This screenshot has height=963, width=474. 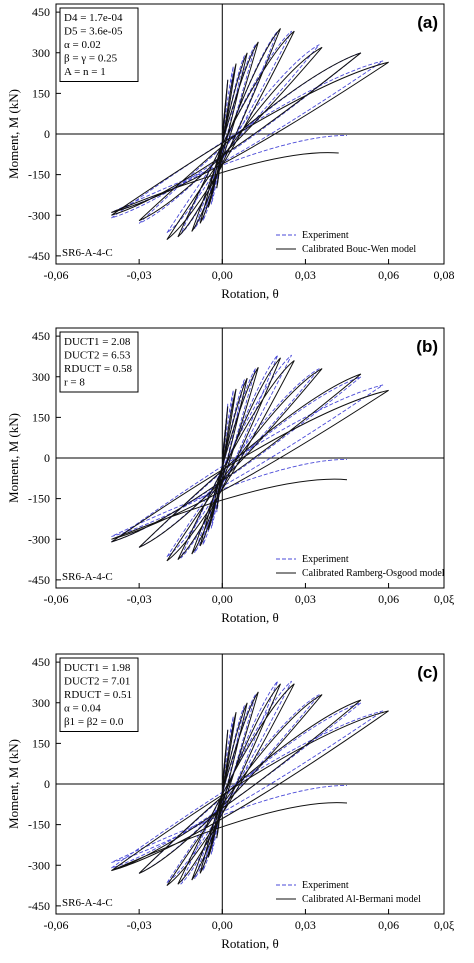 I want to click on parameter-line: α = 0.02, so click(x=82, y=45).